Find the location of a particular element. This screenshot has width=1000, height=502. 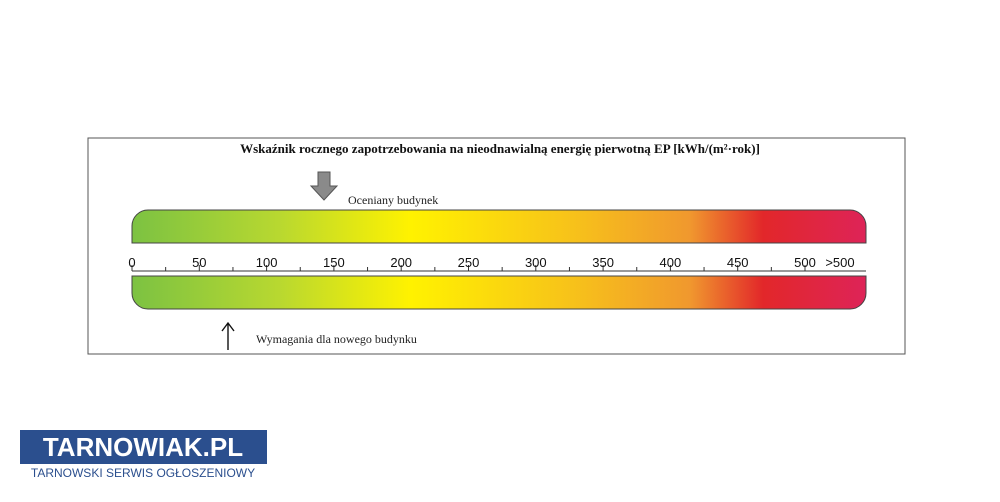

scale-label: 300 is located at coordinates (536, 262).